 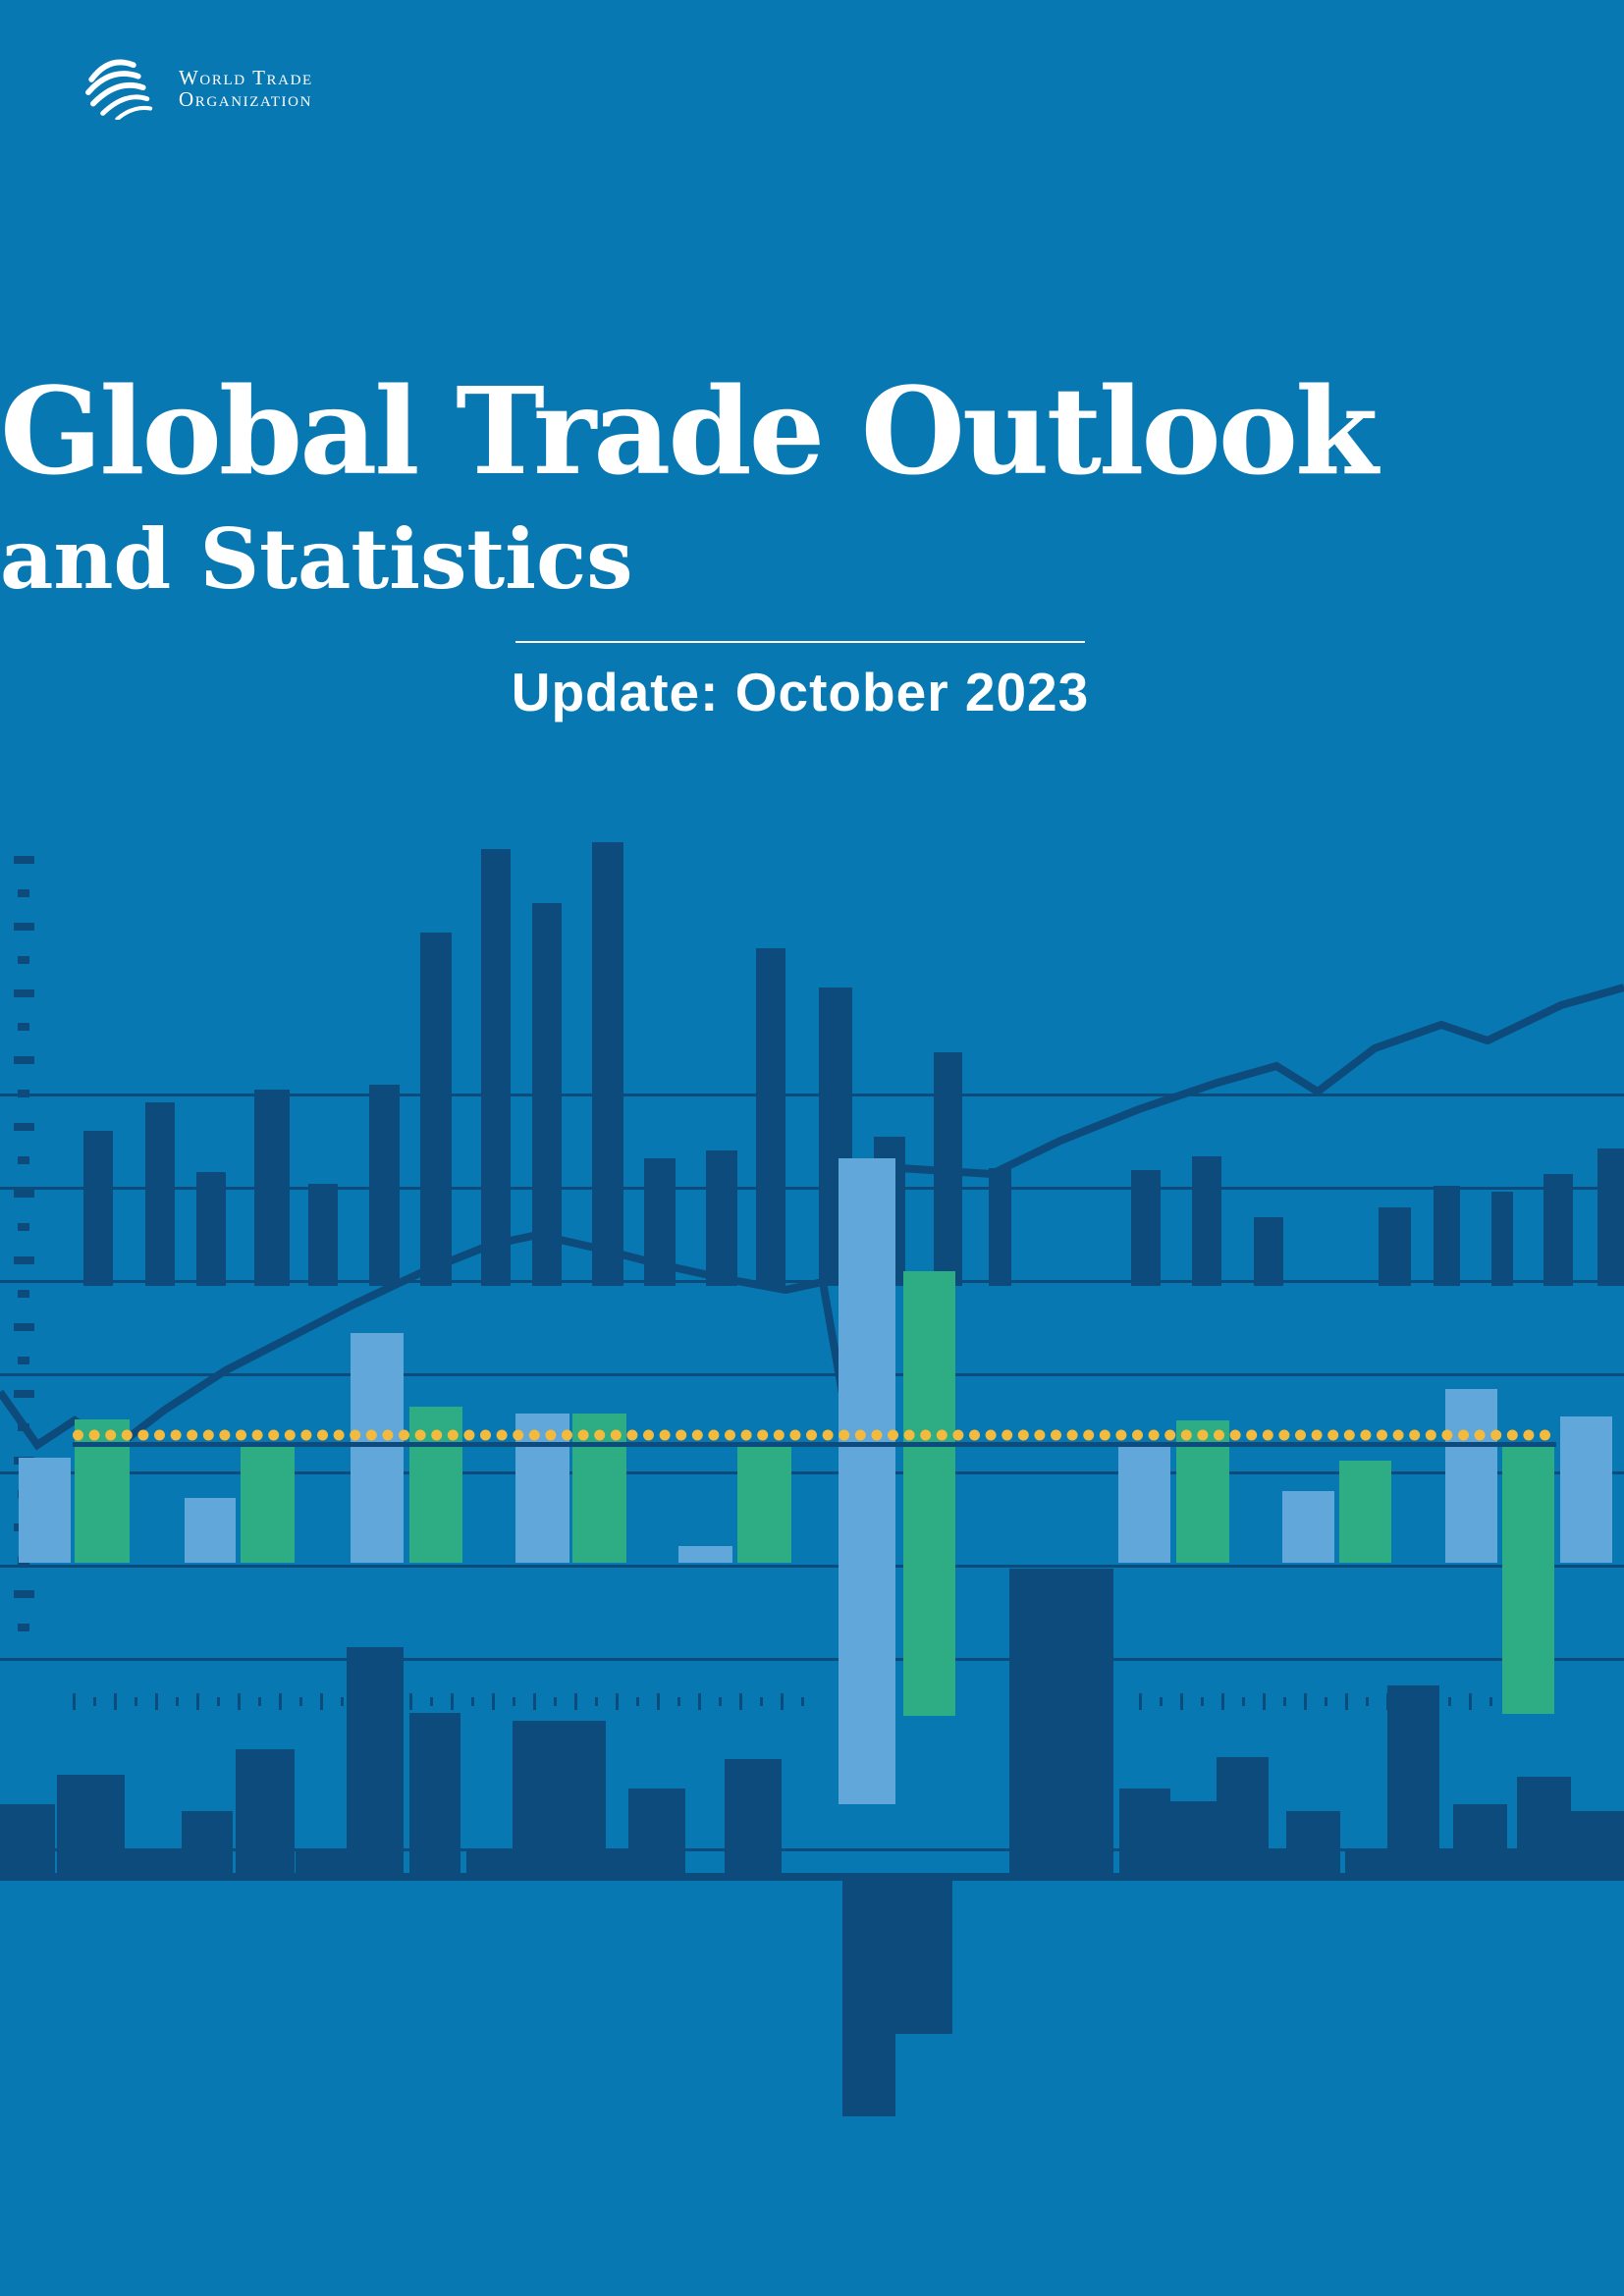 I want to click on title-divider, so click(x=800, y=642).